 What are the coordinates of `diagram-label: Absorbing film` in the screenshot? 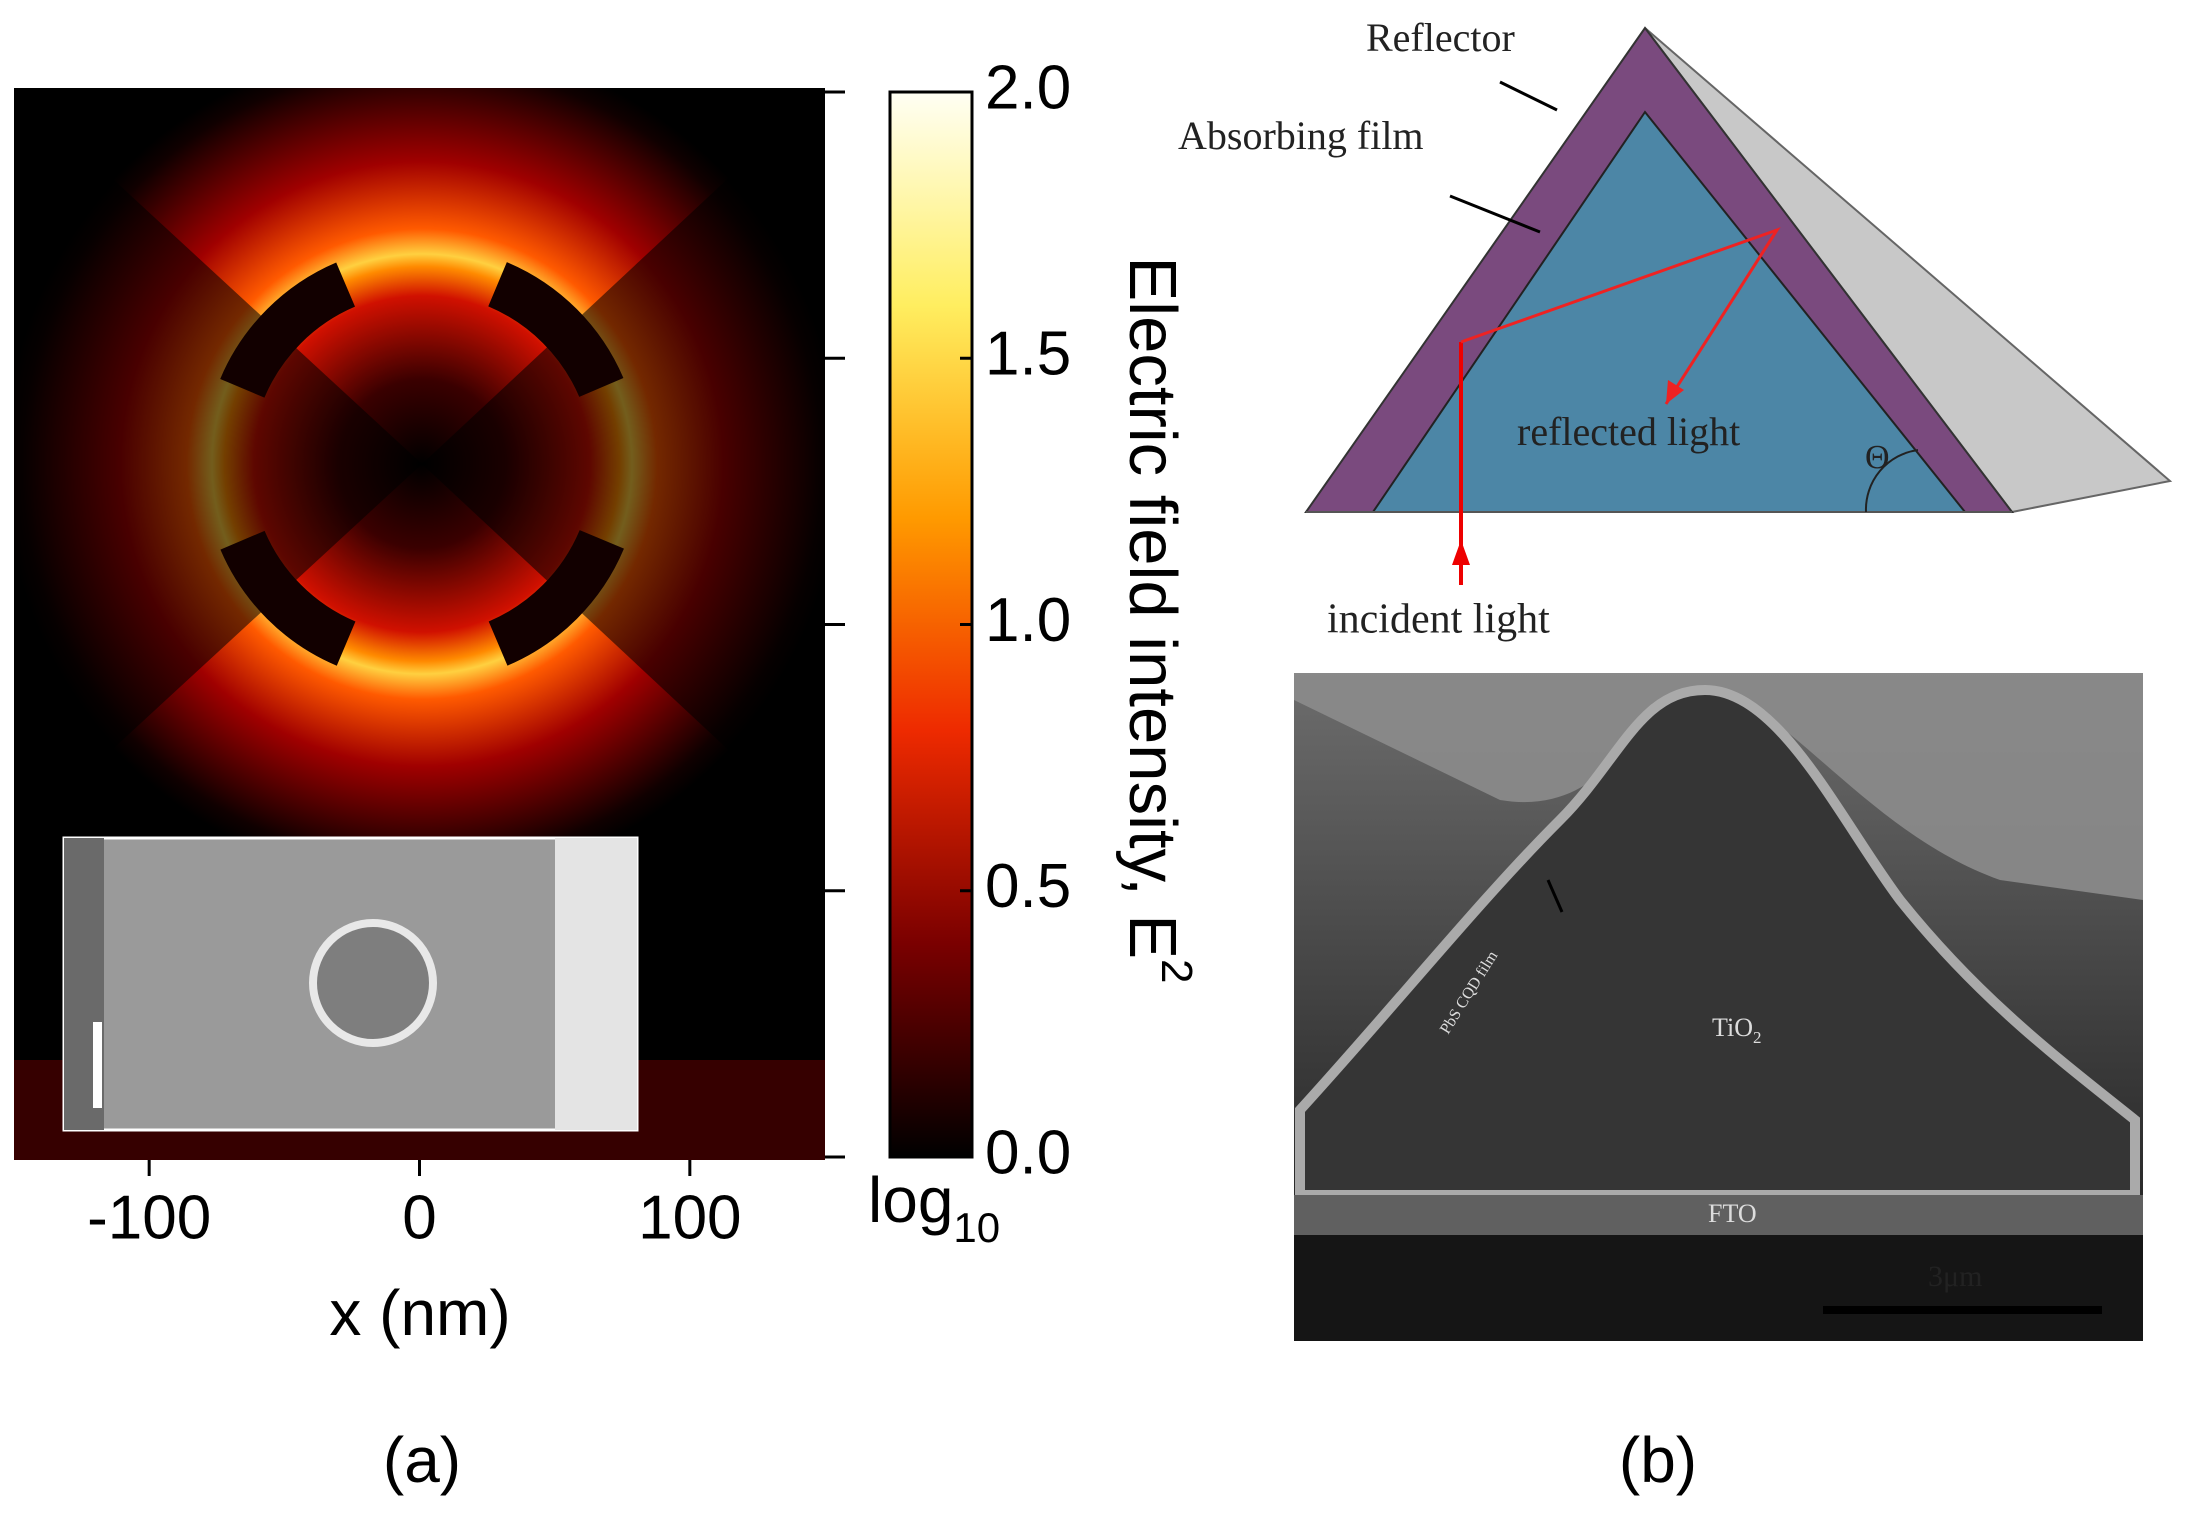 It's located at (1301, 135).